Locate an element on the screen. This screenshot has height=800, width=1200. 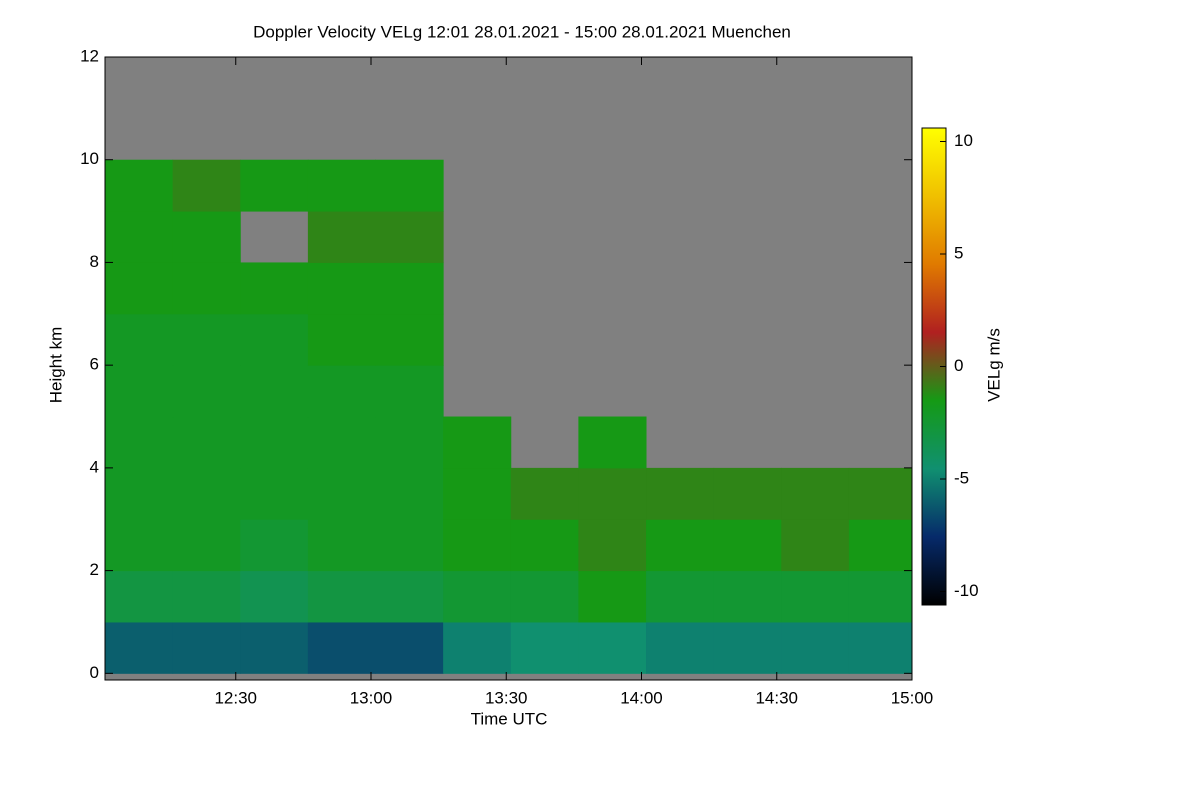
x-tick-label: 14:30 is located at coordinates (776, 697).